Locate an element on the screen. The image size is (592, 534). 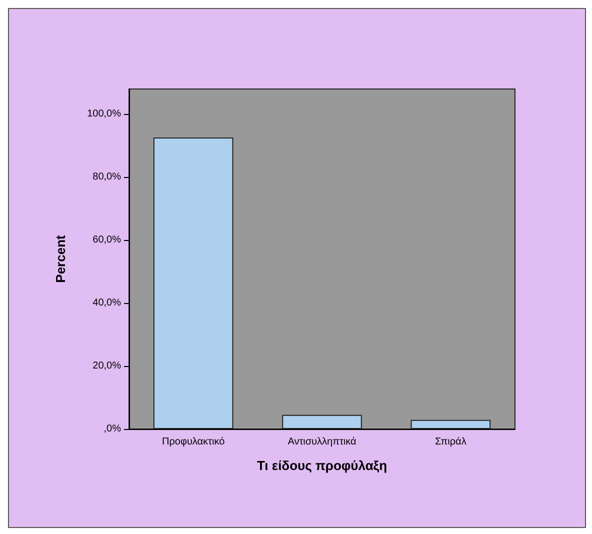
y-tick-label: 60,0% is located at coordinates (107, 240).